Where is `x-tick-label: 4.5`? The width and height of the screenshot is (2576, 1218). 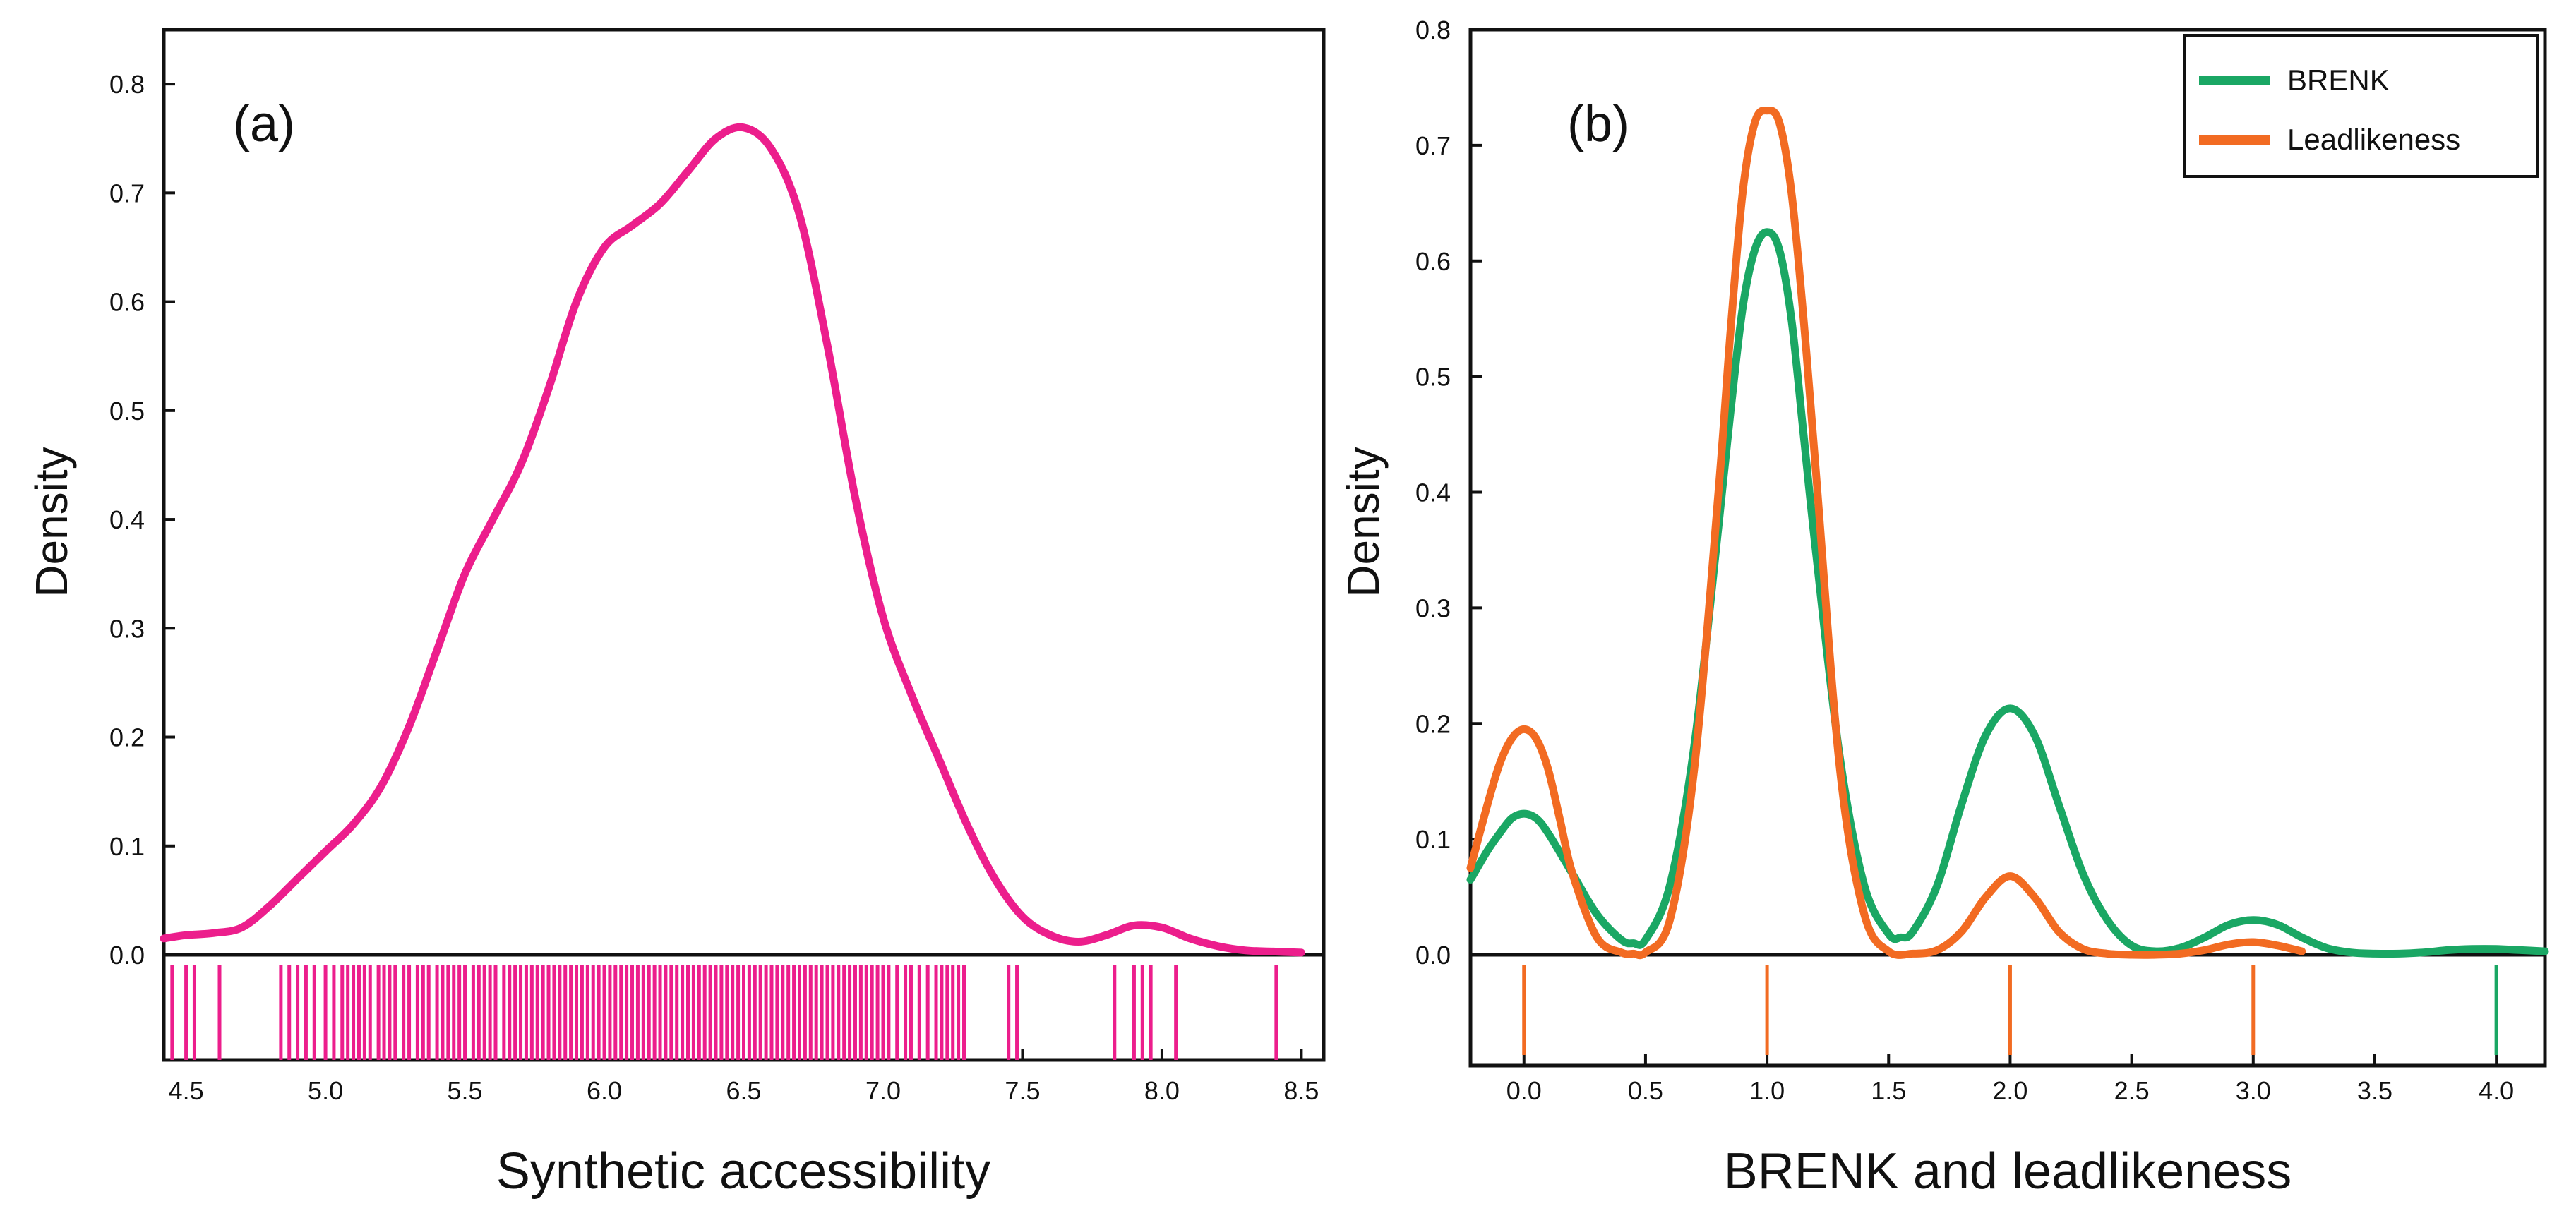 x-tick-label: 4.5 is located at coordinates (186, 1090).